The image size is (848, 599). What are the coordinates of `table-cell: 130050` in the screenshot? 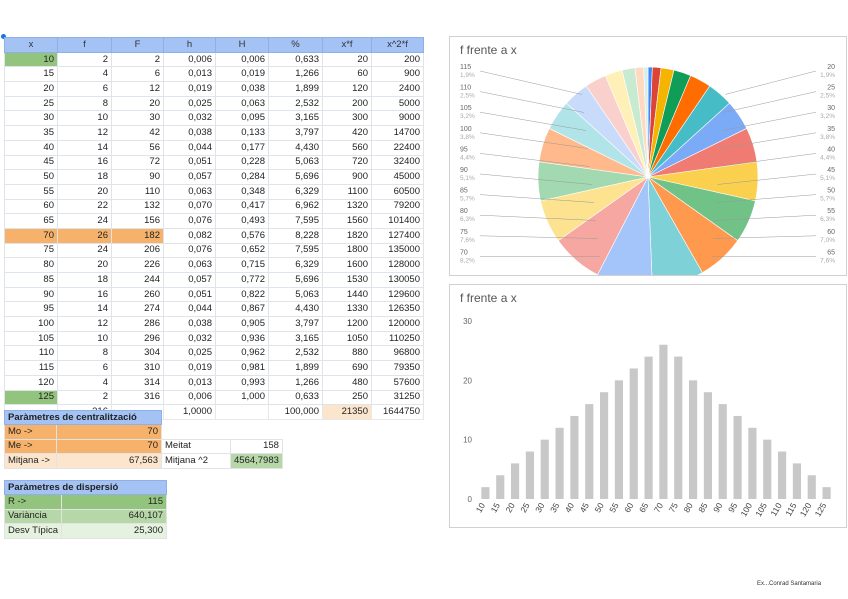 It's located at (397, 280).